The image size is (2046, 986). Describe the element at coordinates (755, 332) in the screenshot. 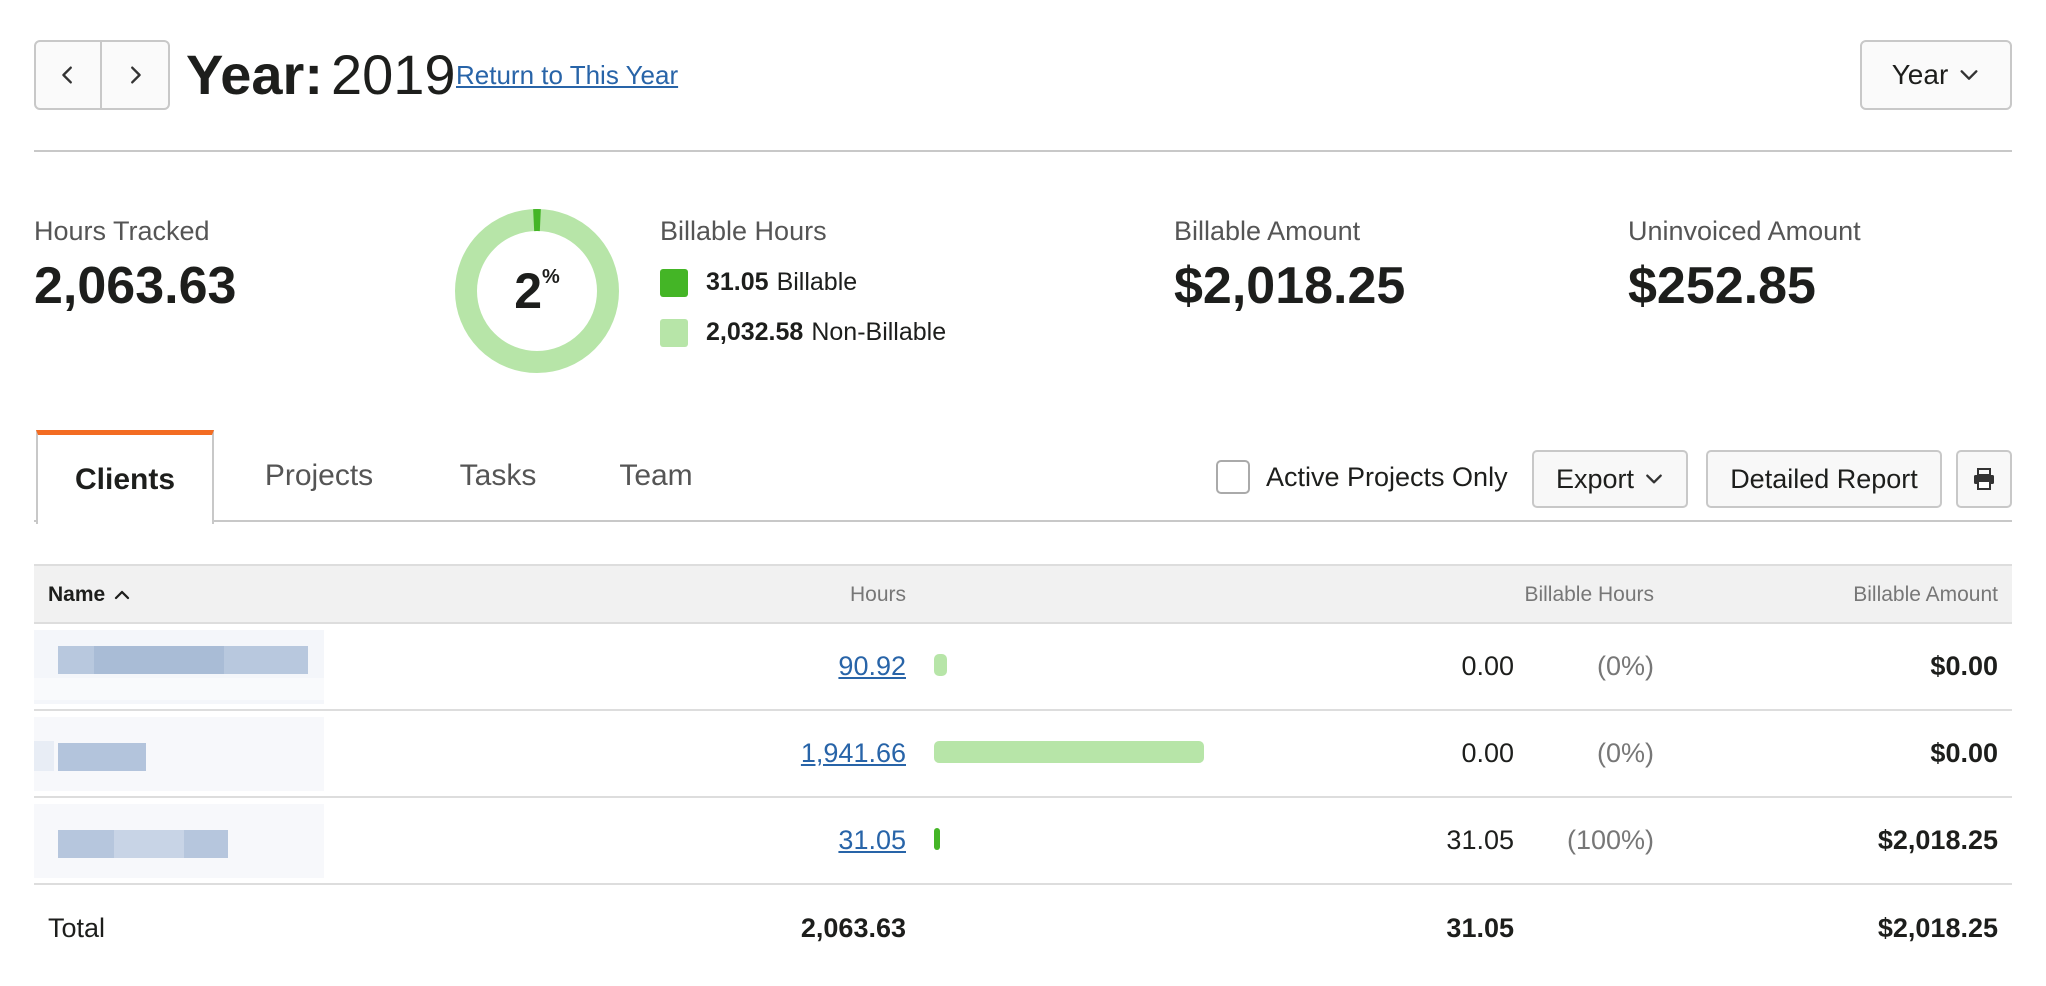

I see `nonbillable-hours-value: 2,032.58` at that location.